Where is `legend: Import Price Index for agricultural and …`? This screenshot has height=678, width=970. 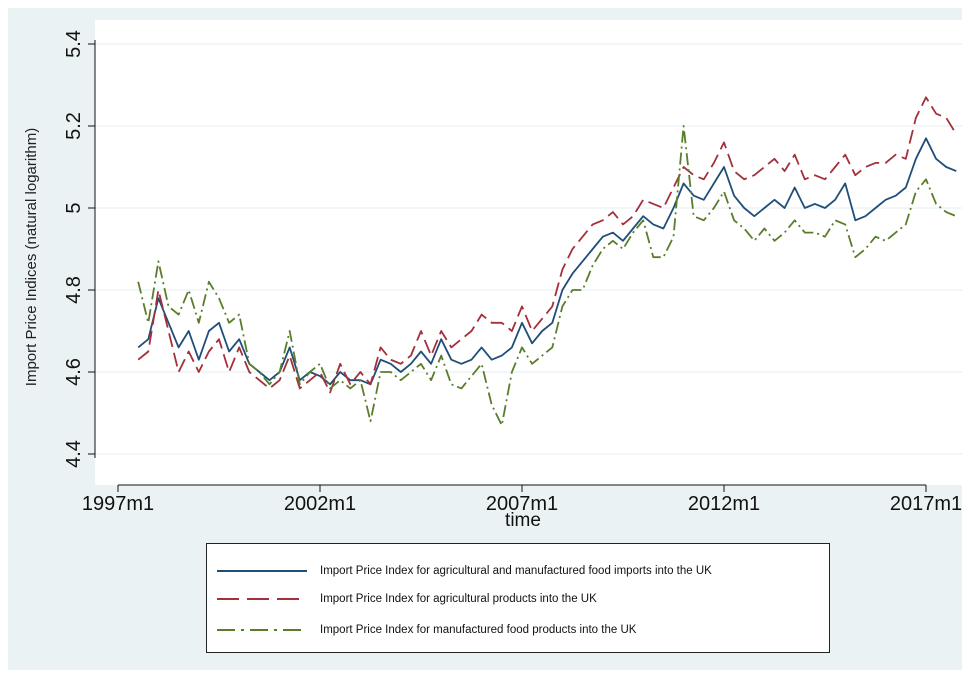 legend: Import Price Index for agricultural and … is located at coordinates (518, 598).